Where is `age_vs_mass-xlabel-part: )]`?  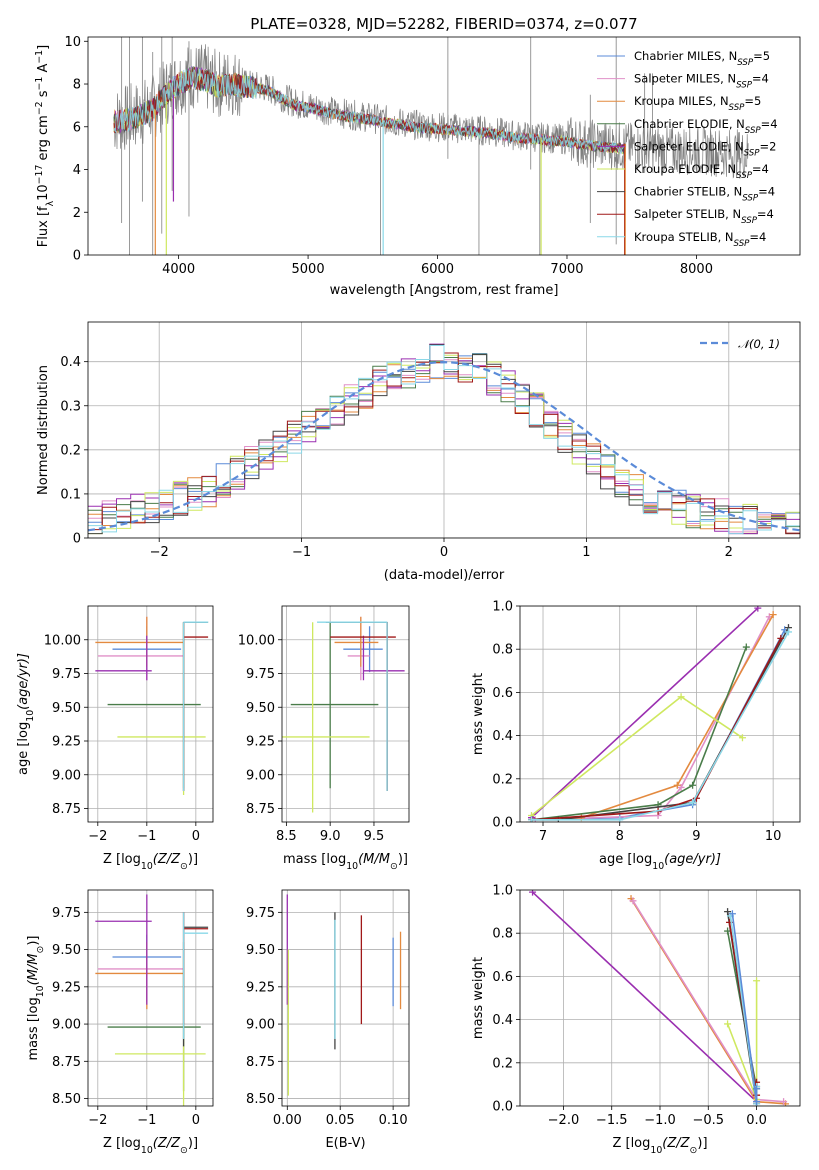
age_vs_mass-xlabel-part: )] is located at coordinates (403, 859).